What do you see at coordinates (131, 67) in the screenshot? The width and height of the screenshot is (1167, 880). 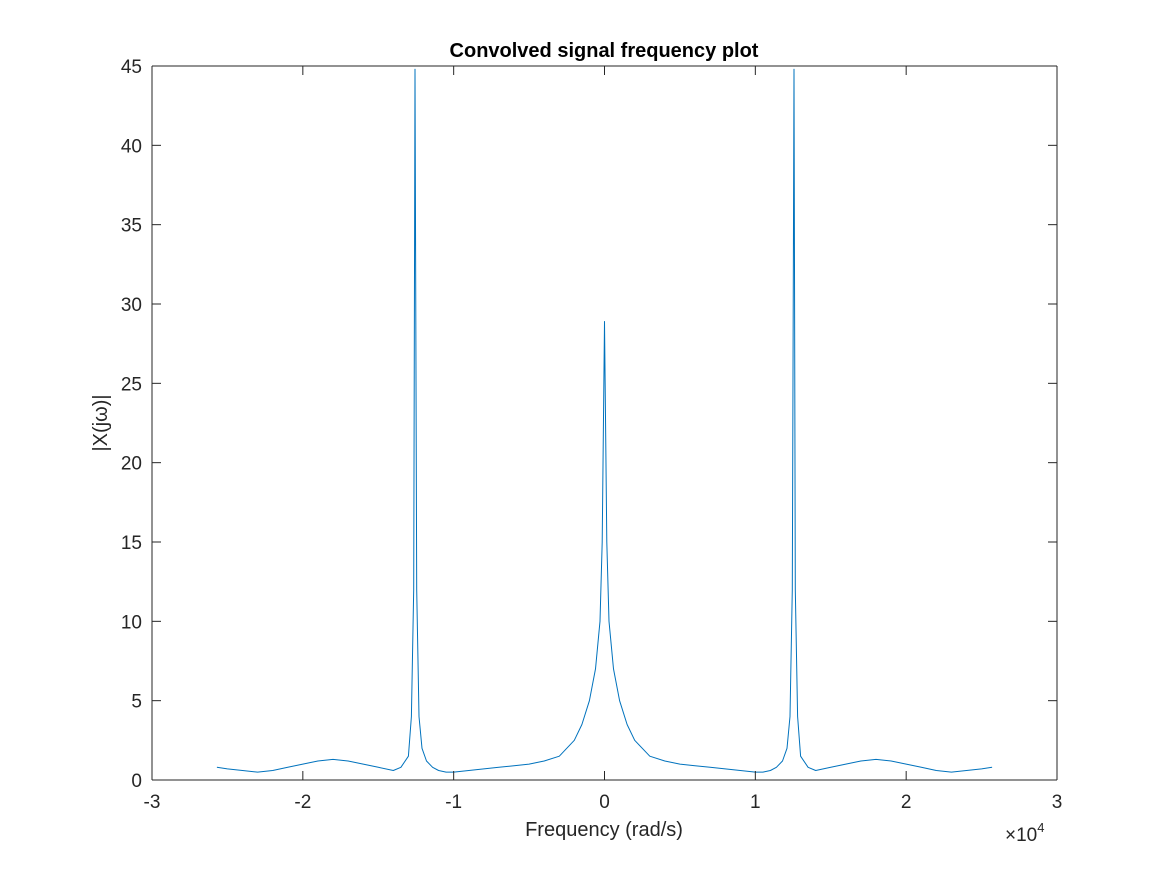 I see `y-tick-label: 45` at bounding box center [131, 67].